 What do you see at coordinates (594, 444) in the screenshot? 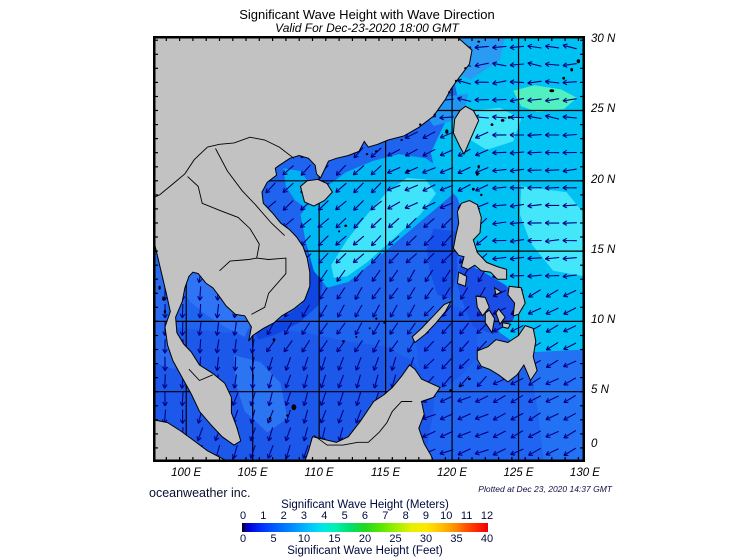
I see `lat-label-0: 0` at bounding box center [594, 444].